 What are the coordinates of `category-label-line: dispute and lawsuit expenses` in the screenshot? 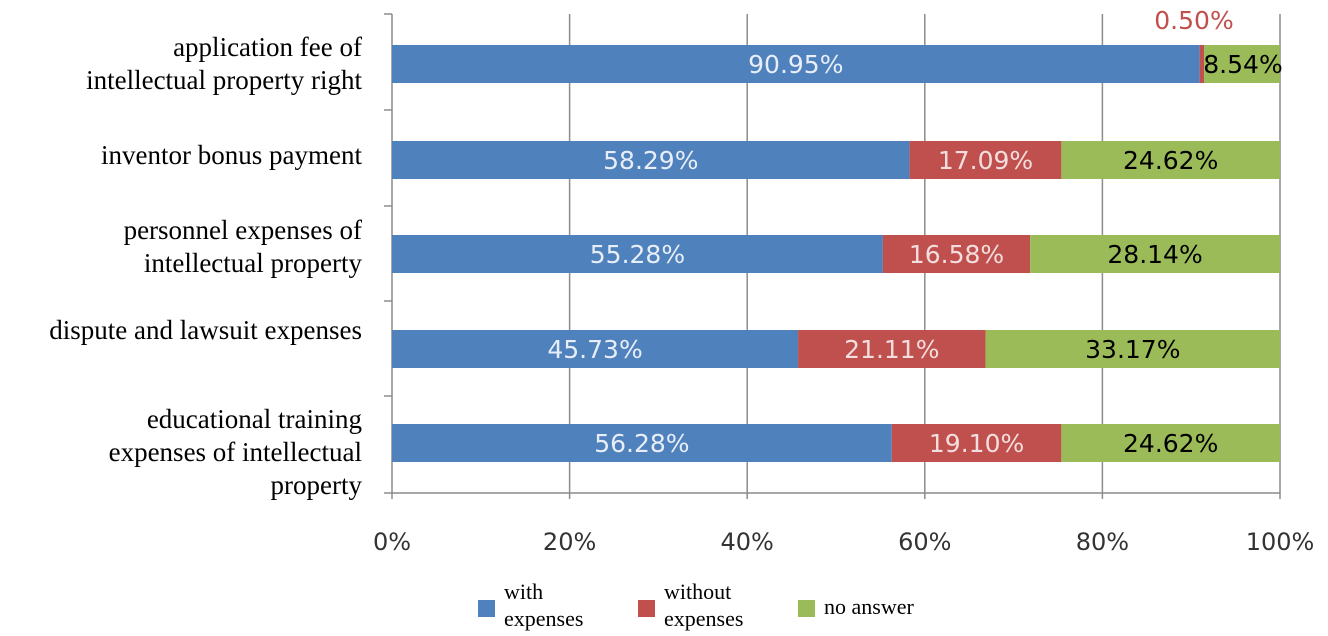 It's located at (205, 329).